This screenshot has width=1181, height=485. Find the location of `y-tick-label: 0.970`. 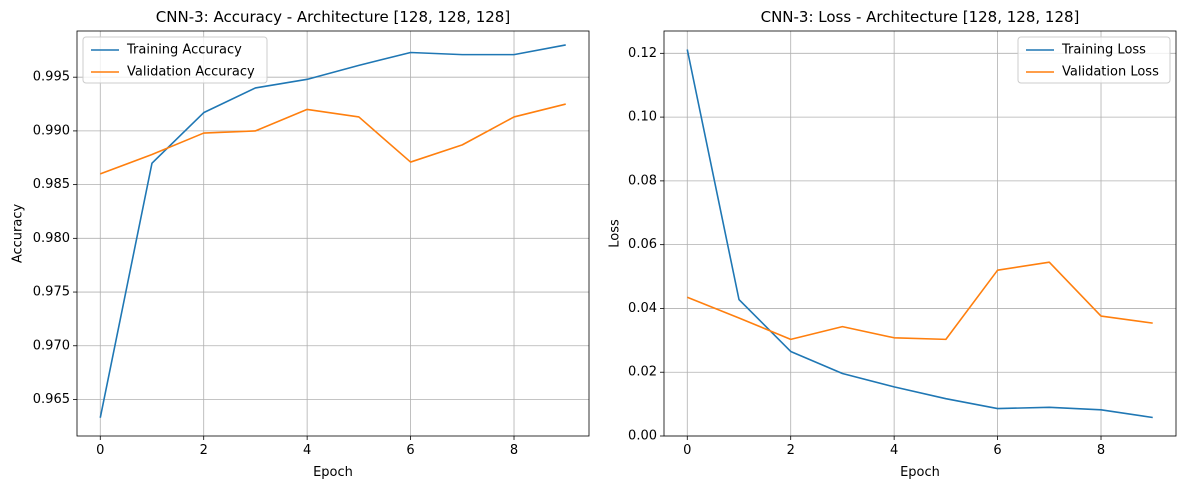

y-tick-label: 0.970 is located at coordinates (51, 345).